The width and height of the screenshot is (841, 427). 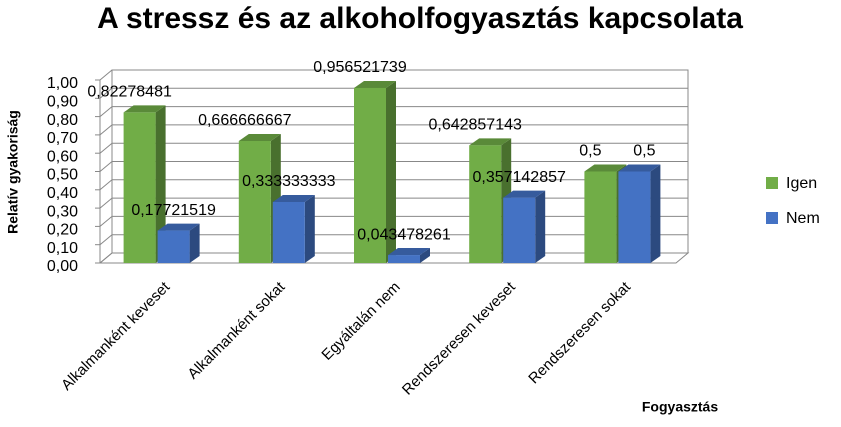 What do you see at coordinates (579, 332) in the screenshot?
I see `x-tick-label: Rendszeresen sokat` at bounding box center [579, 332].